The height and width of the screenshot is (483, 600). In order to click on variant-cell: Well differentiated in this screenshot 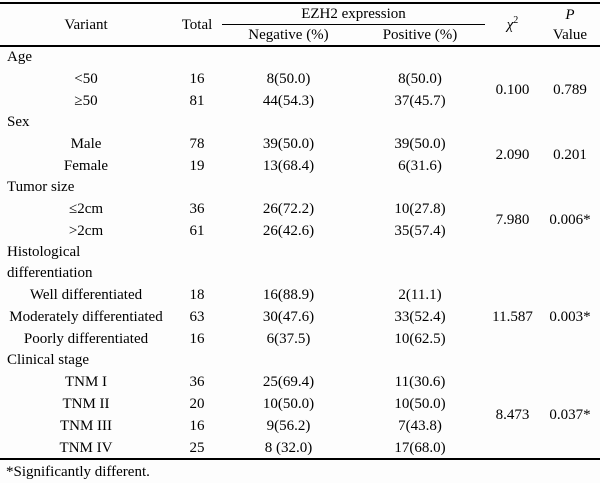, I will do `click(86, 295)`.